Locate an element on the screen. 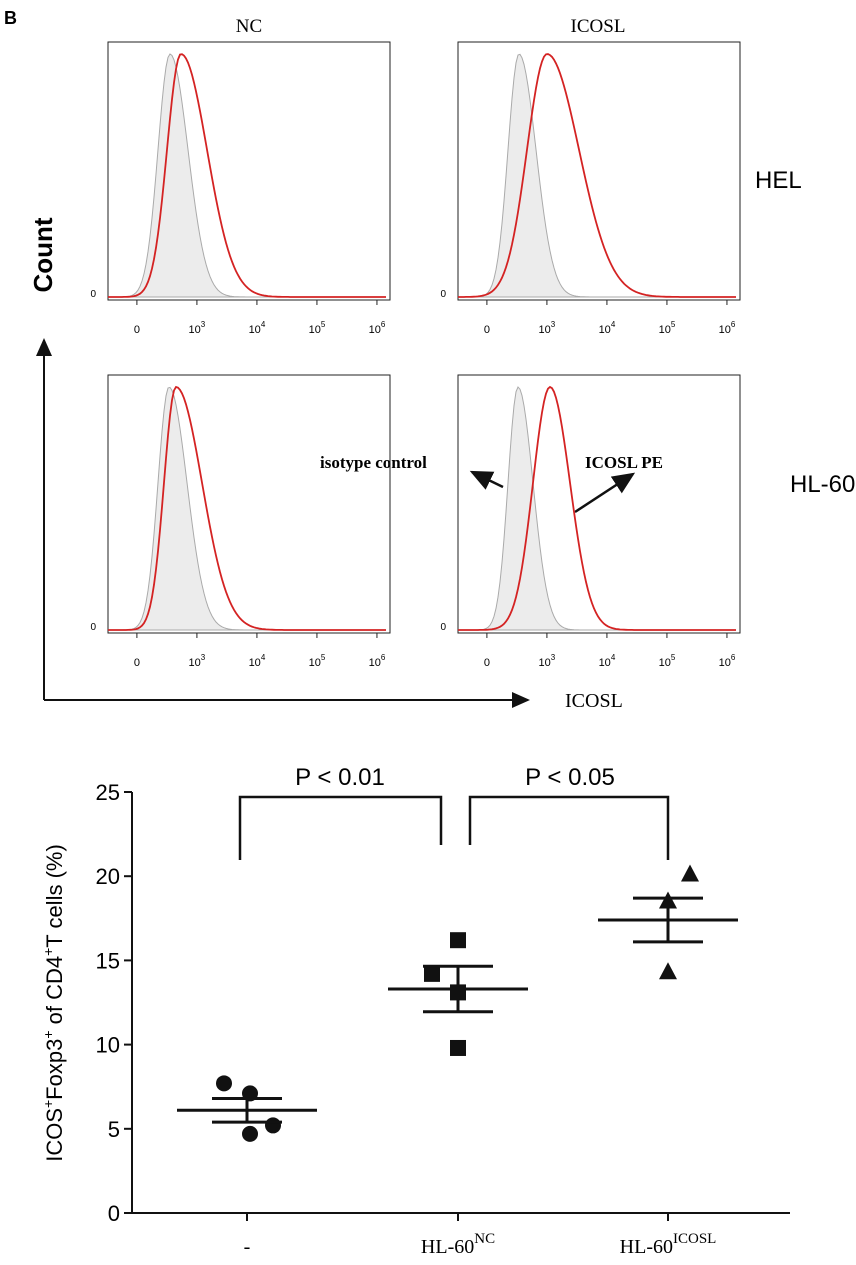 This screenshot has height=1265, width=856. column-title: ICOSL is located at coordinates (598, 26).